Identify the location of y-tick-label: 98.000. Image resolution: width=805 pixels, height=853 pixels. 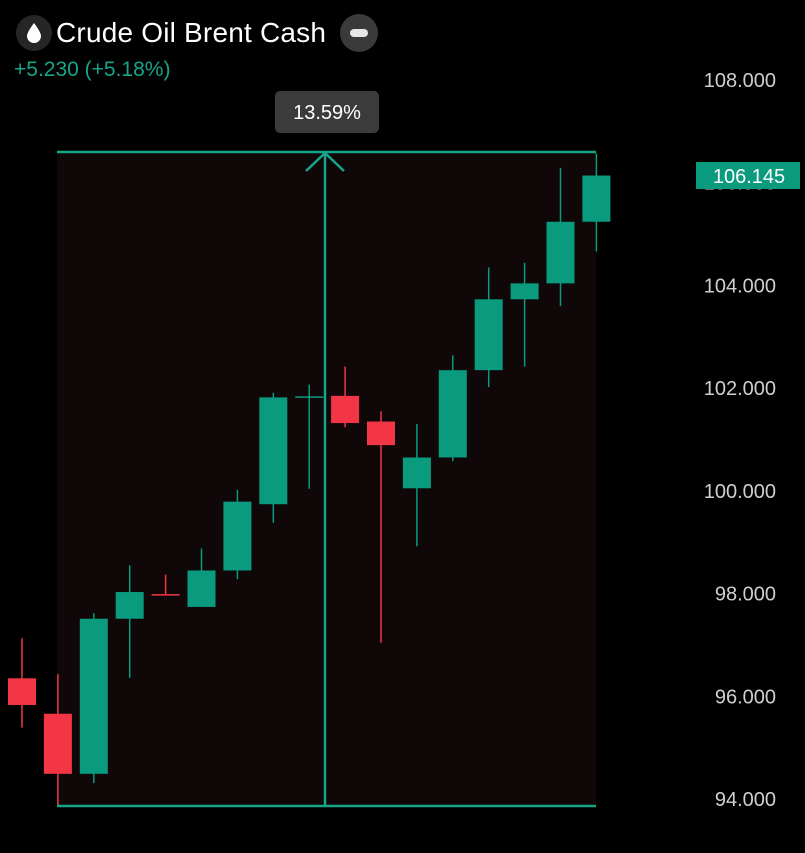
(745, 595).